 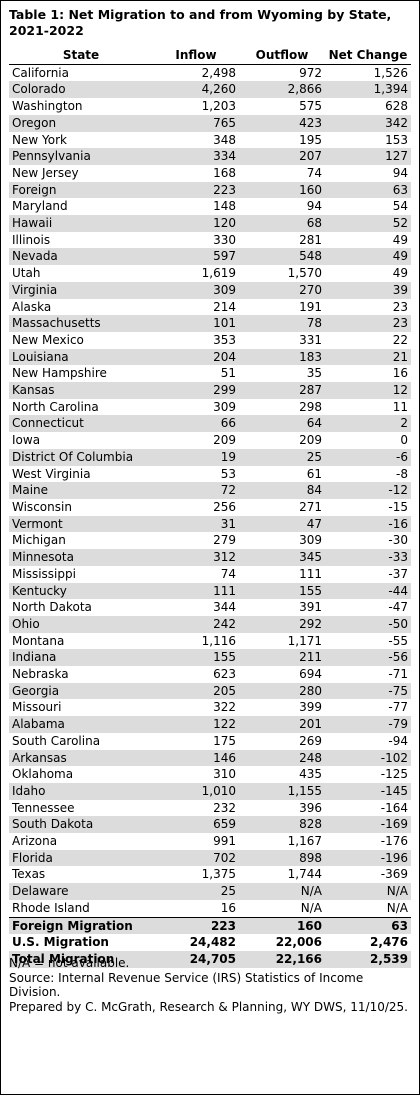 What do you see at coordinates (81, 724) in the screenshot?
I see `cell-state: Alabama` at bounding box center [81, 724].